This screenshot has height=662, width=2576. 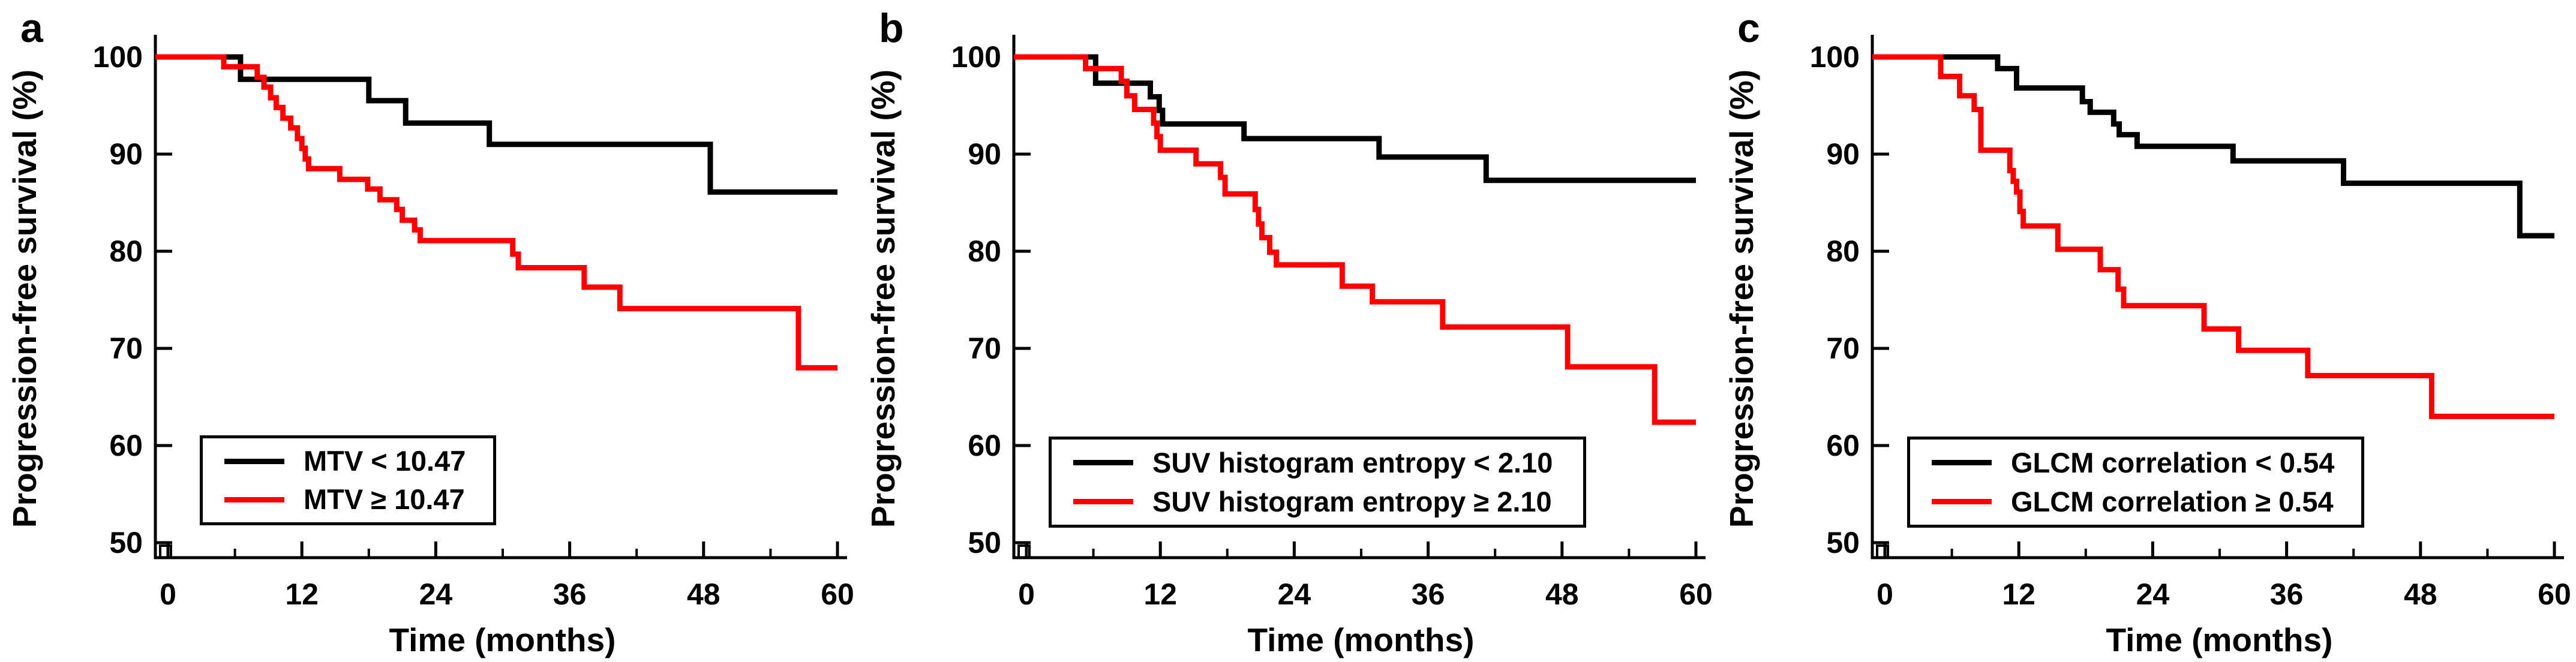 What do you see at coordinates (32, 28) in the screenshot?
I see `panel-a-letter: a` at bounding box center [32, 28].